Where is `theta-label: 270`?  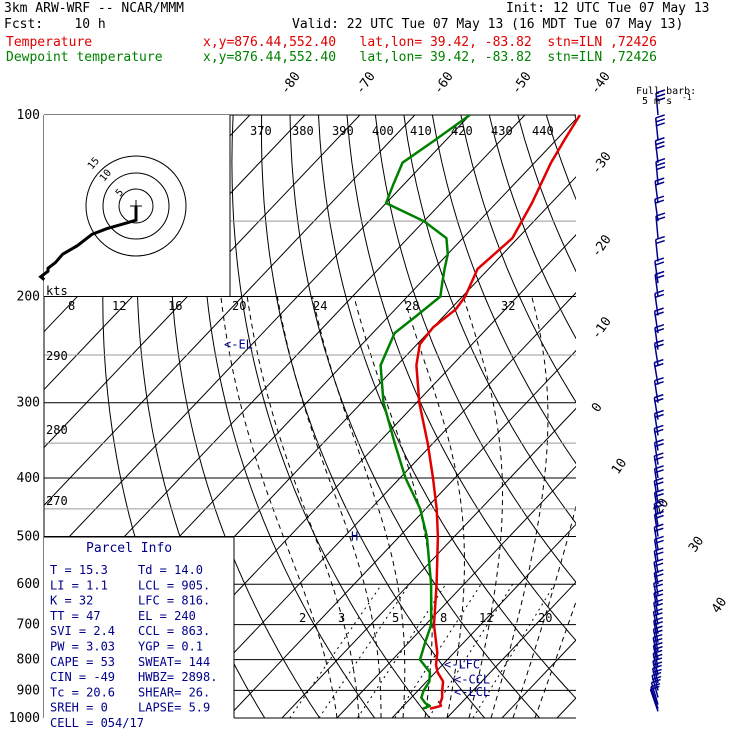
theta-label: 270 is located at coordinates (57, 501).